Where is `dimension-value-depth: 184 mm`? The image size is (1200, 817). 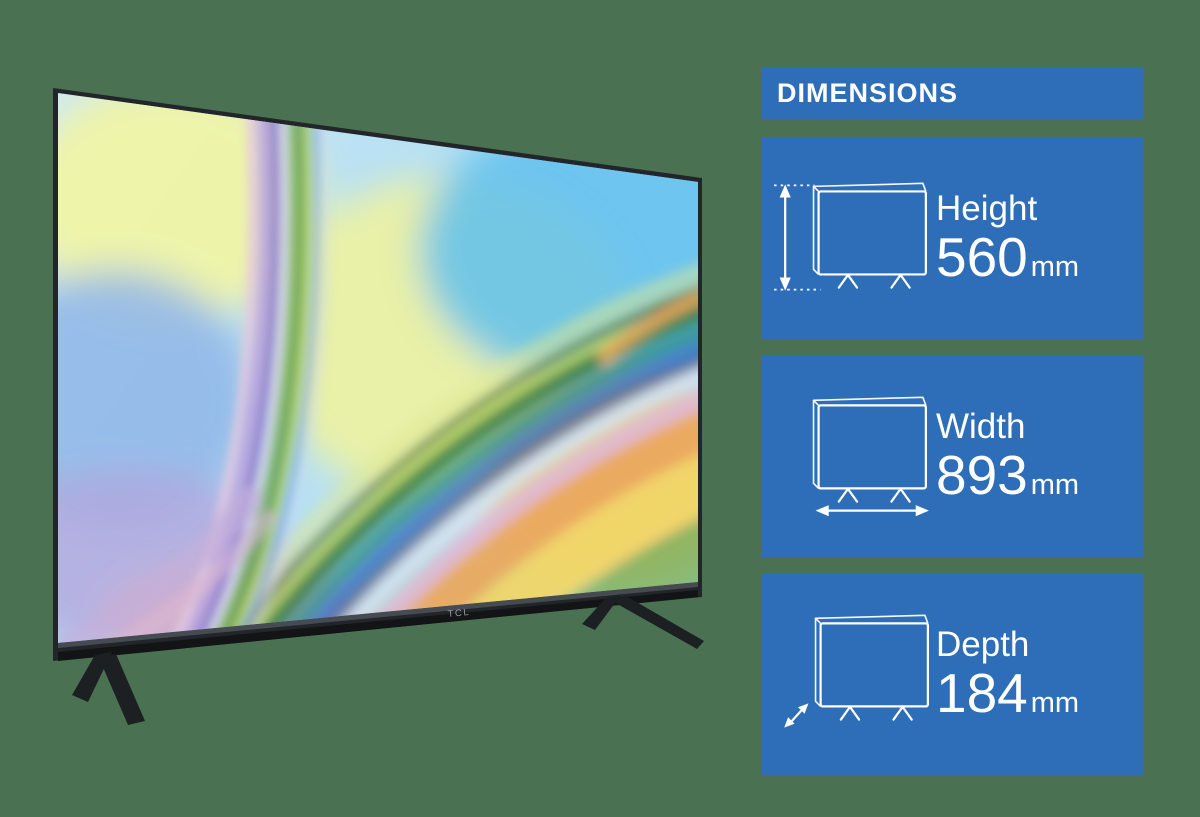
dimension-value-depth: 184 mm is located at coordinates (1007, 693).